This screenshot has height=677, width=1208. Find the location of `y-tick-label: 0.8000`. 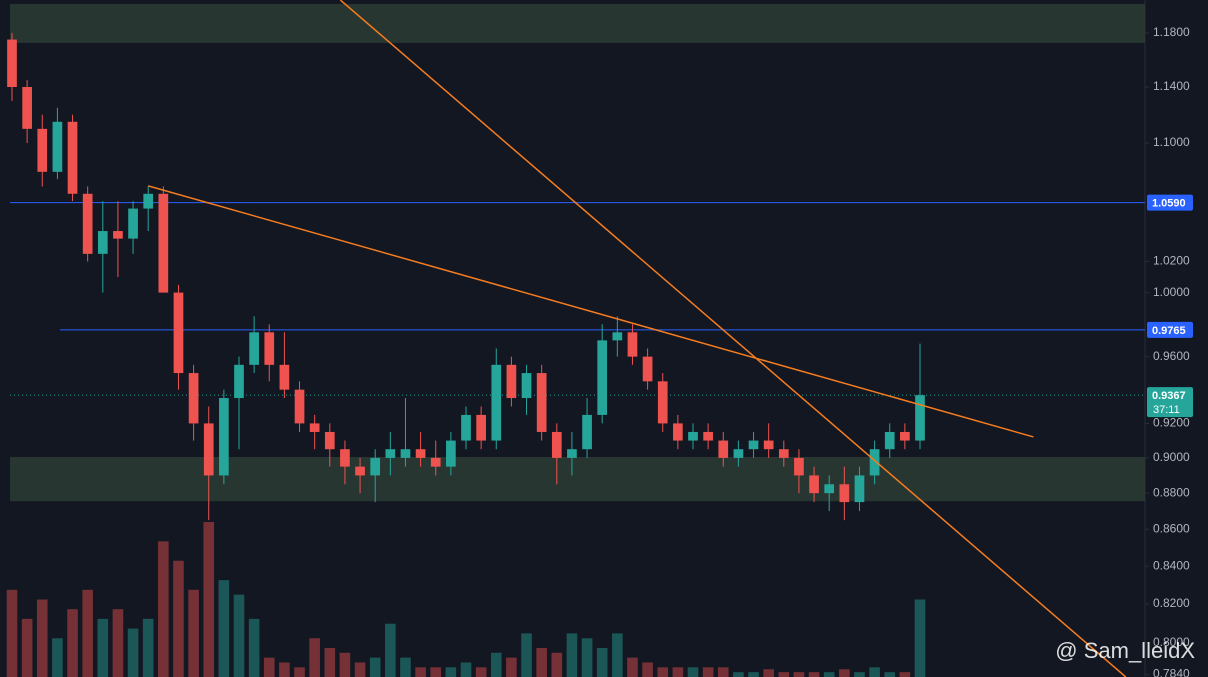

y-tick-label: 0.8000 is located at coordinates (1171, 642).